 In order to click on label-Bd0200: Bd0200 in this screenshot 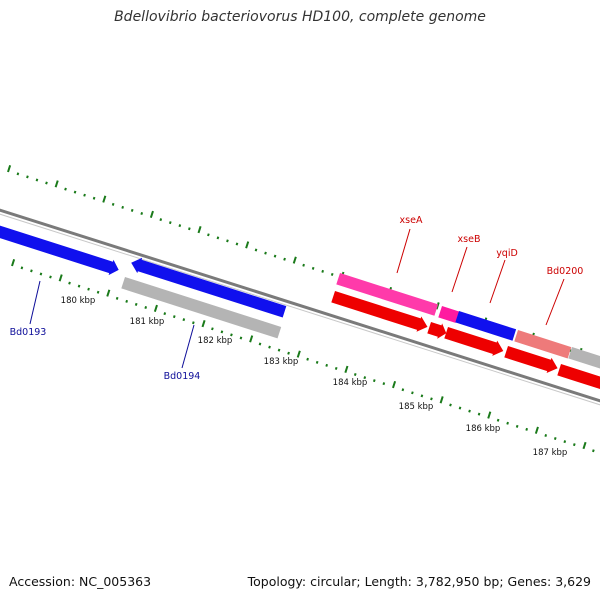, I will do `click(565, 271)`.